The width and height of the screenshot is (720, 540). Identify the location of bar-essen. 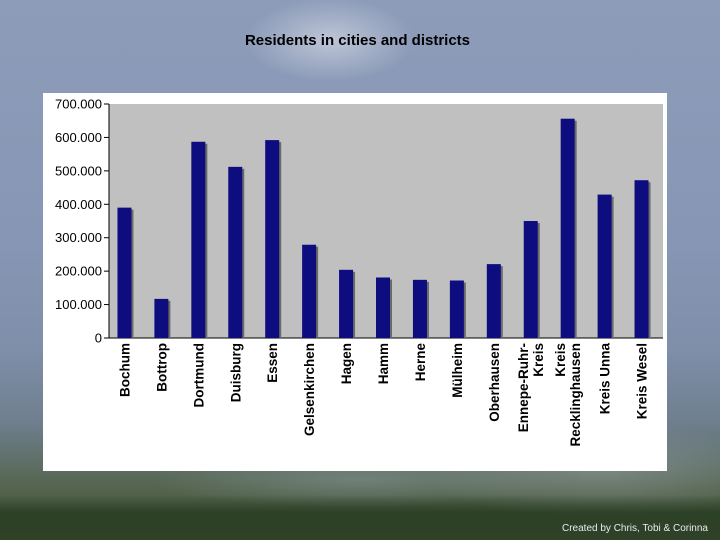
(272, 239).